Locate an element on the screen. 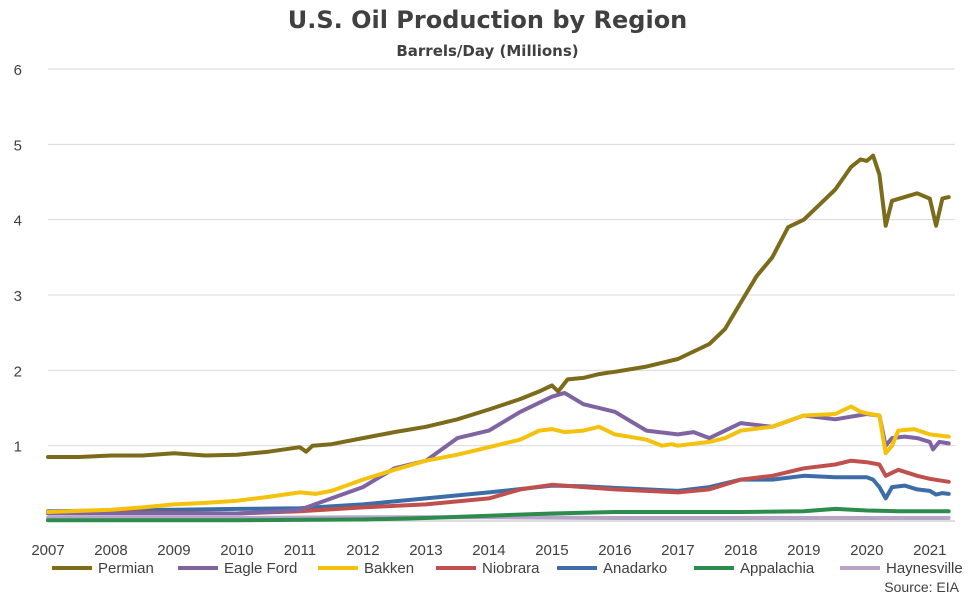 This screenshot has height=601, width=975. x-tick-label: 2007 is located at coordinates (47, 550).